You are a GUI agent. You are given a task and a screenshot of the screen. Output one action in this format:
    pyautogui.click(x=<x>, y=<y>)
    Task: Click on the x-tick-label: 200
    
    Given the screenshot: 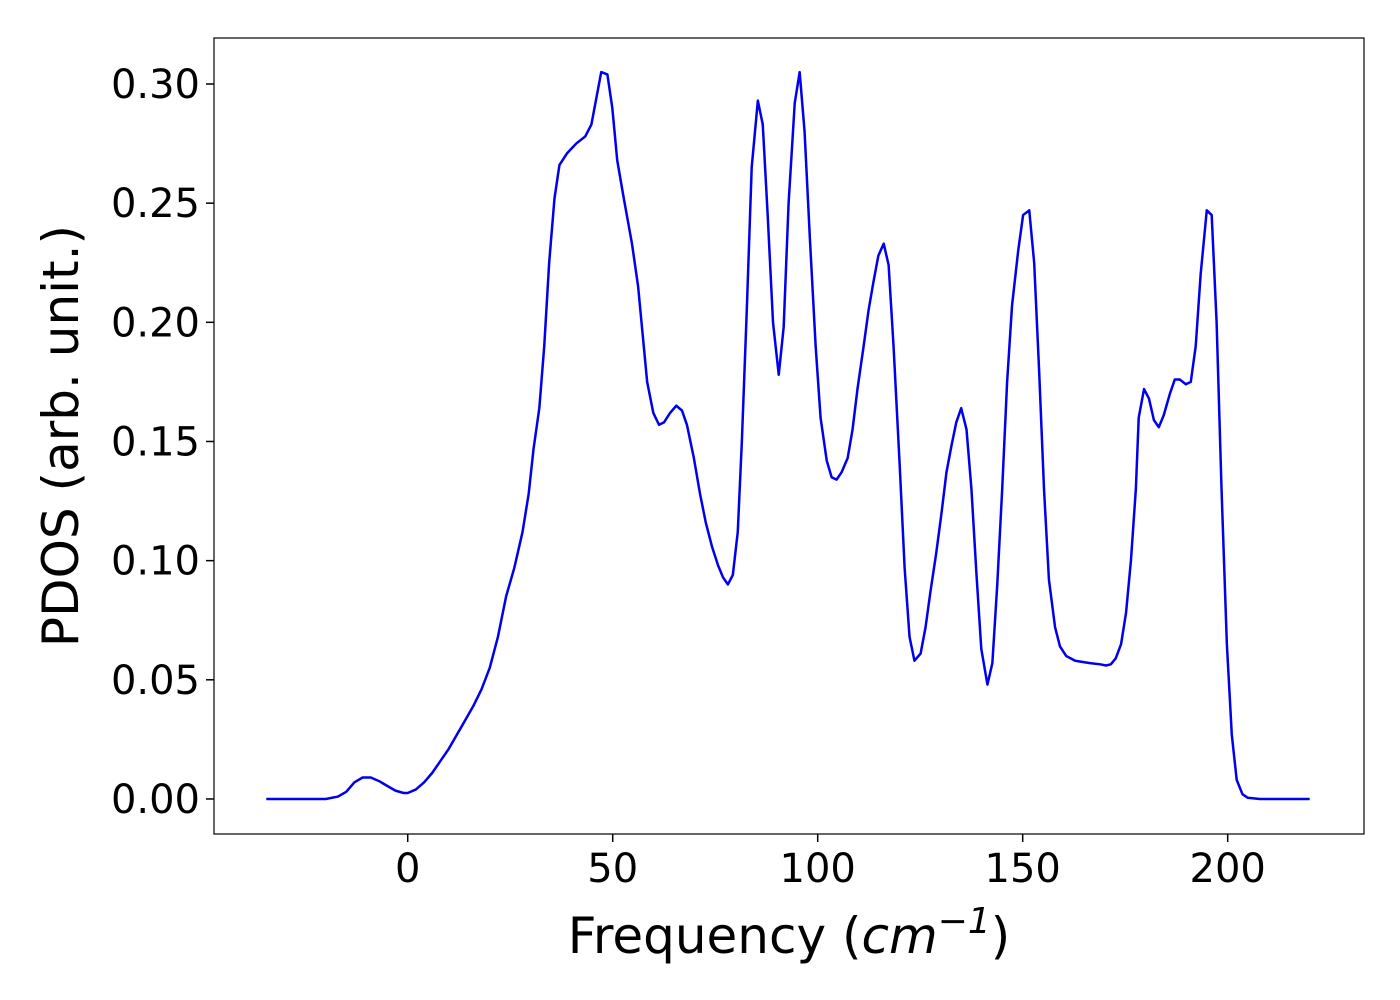 What is the action you would take?
    pyautogui.click(x=1228, y=869)
    